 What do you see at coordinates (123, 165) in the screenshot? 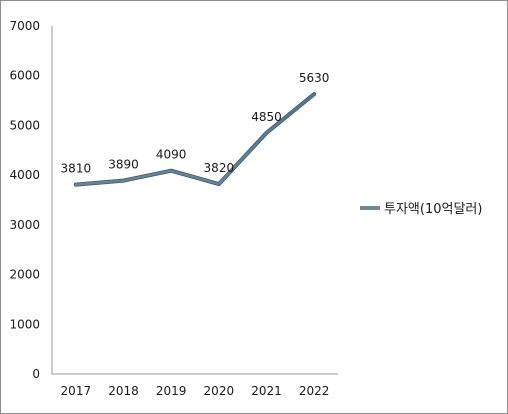
I see `data-label: 3890` at bounding box center [123, 165].